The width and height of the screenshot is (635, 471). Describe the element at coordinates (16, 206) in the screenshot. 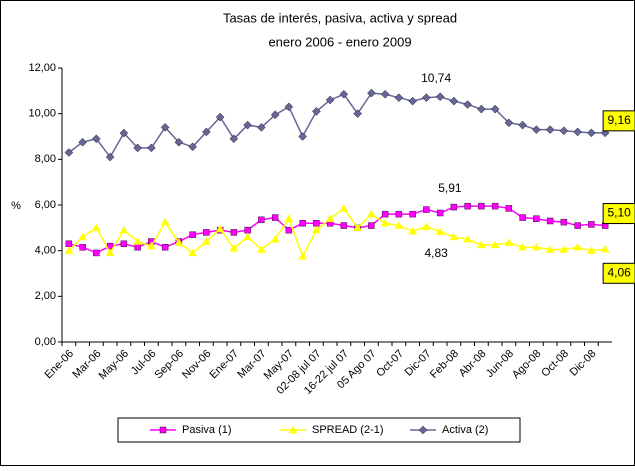

I see `y-axis-label: %` at that location.